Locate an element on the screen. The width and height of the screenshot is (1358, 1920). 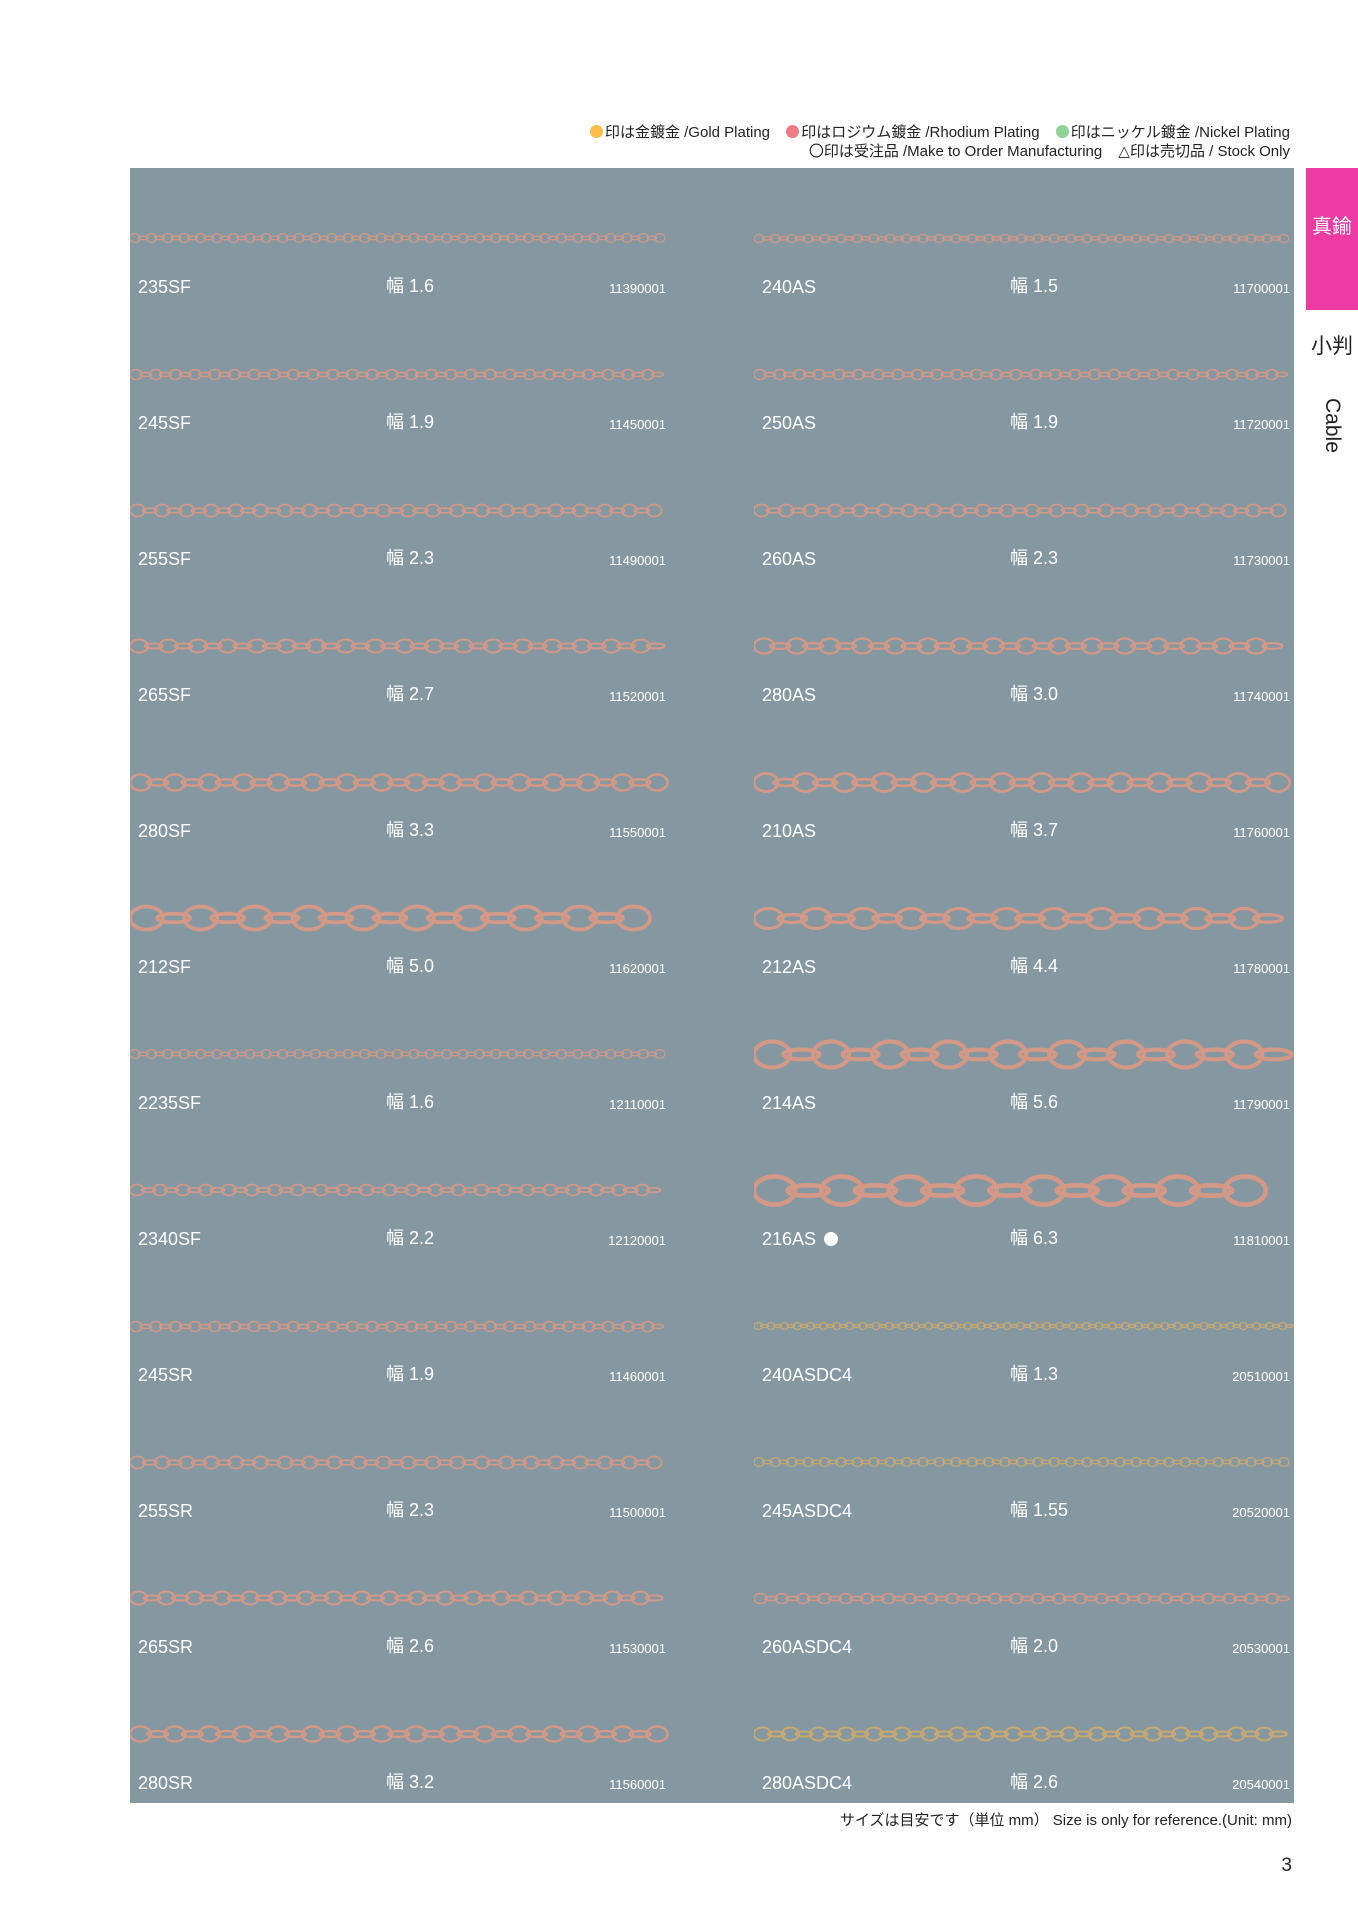
chain-code: 265SR is located at coordinates (165, 1647).